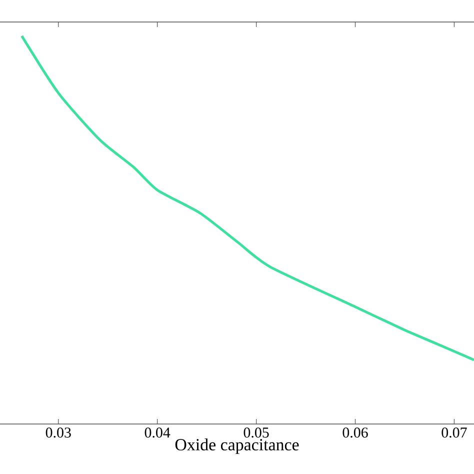  Describe the element at coordinates (454, 433) in the screenshot. I see `x-tick-label: 0.07` at that location.